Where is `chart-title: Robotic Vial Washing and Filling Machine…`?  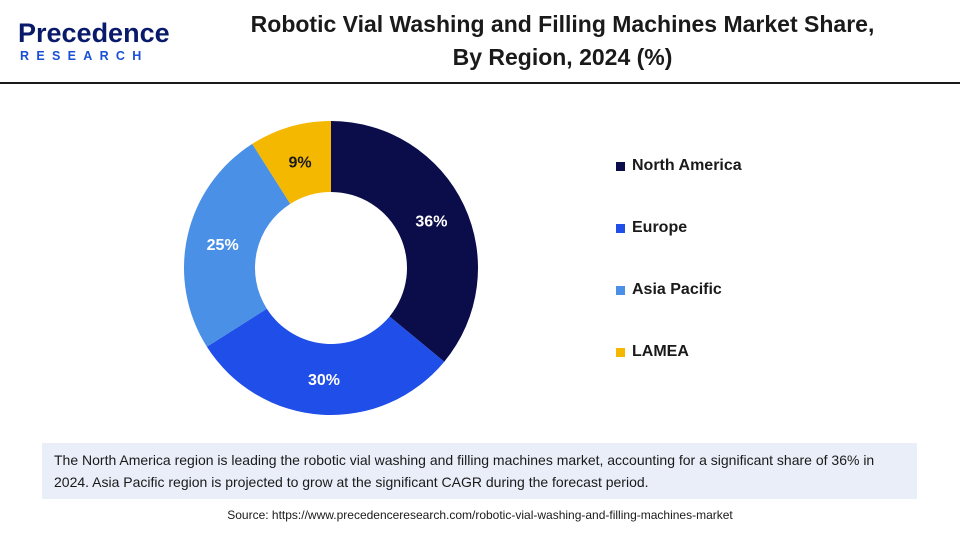
chart-title: Robotic Vial Washing and Filling Machine… is located at coordinates (562, 41).